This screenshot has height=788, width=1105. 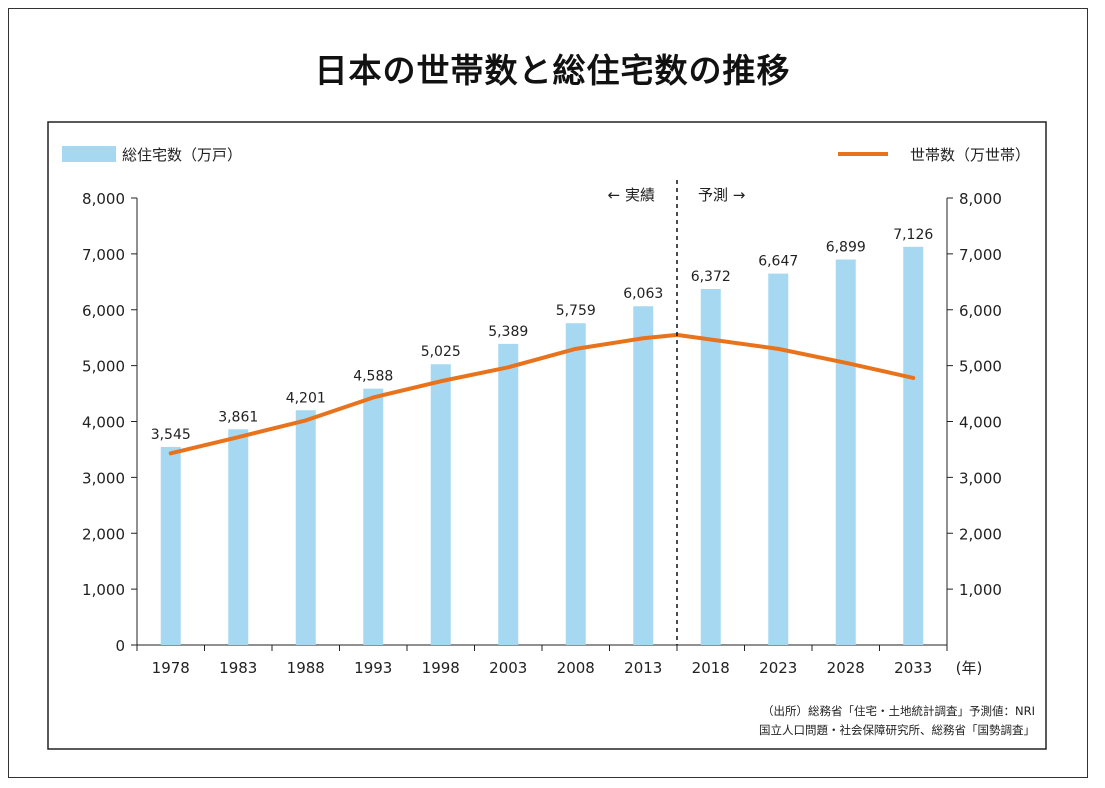 What do you see at coordinates (103, 478) in the screenshot?
I see `y-tick-label-left: 3,000` at bounding box center [103, 478].